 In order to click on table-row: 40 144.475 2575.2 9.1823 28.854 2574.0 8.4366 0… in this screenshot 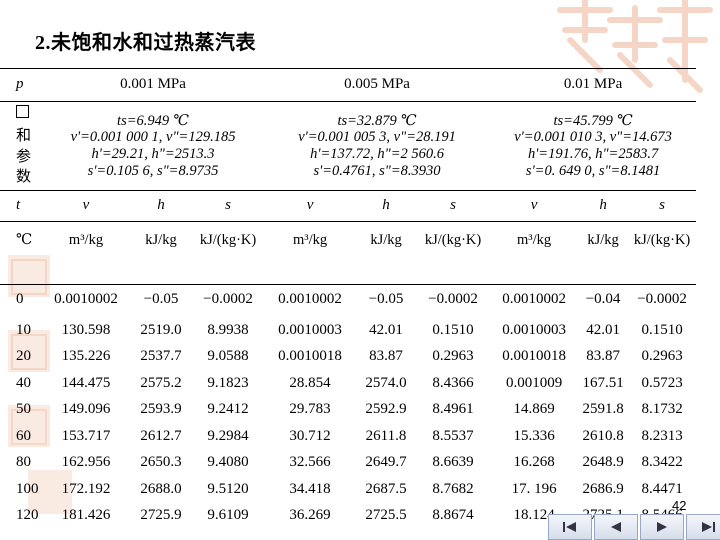, I will do `click(348, 383)`.